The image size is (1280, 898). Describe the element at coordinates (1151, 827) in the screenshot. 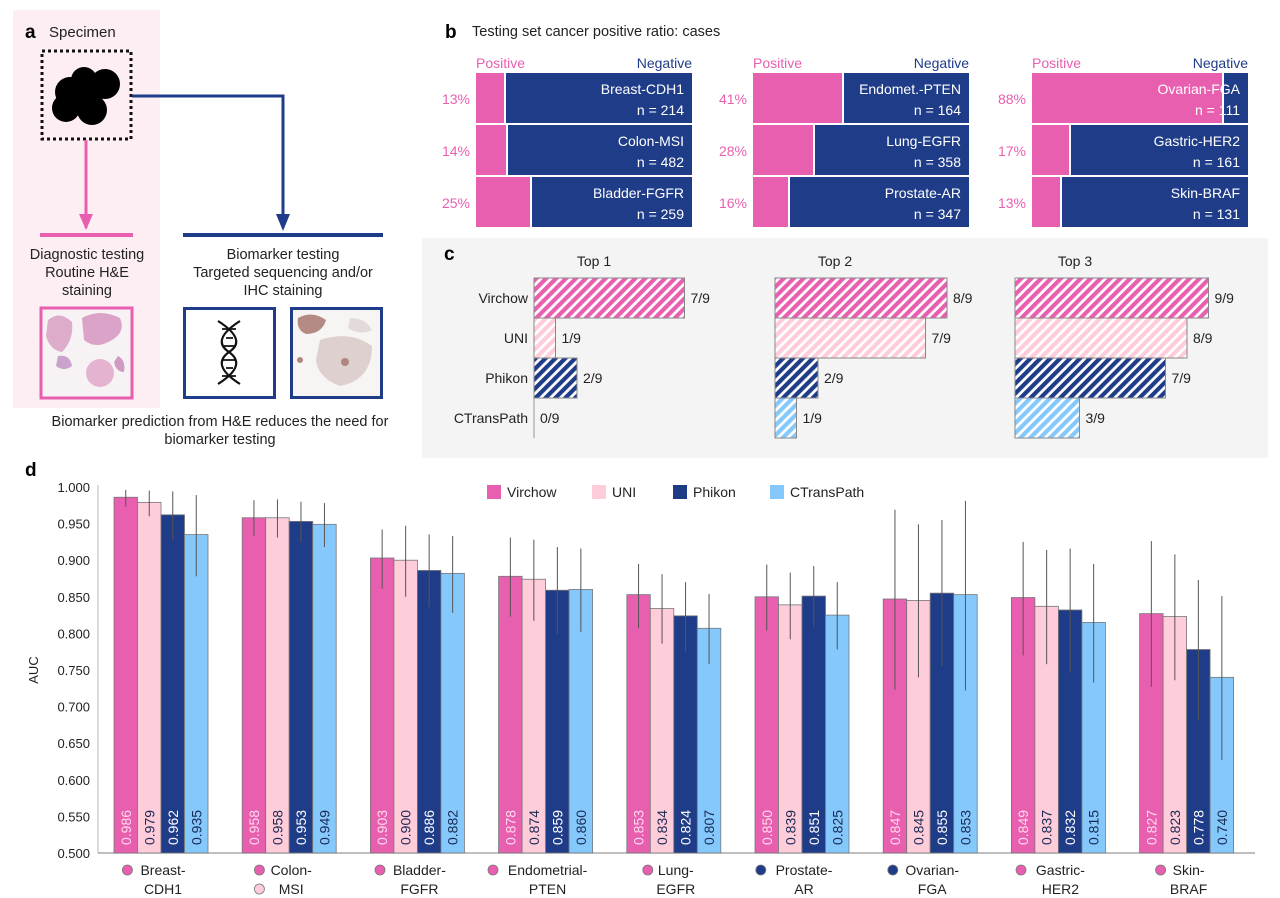

I see `auc-value-label: 0.827` at that location.